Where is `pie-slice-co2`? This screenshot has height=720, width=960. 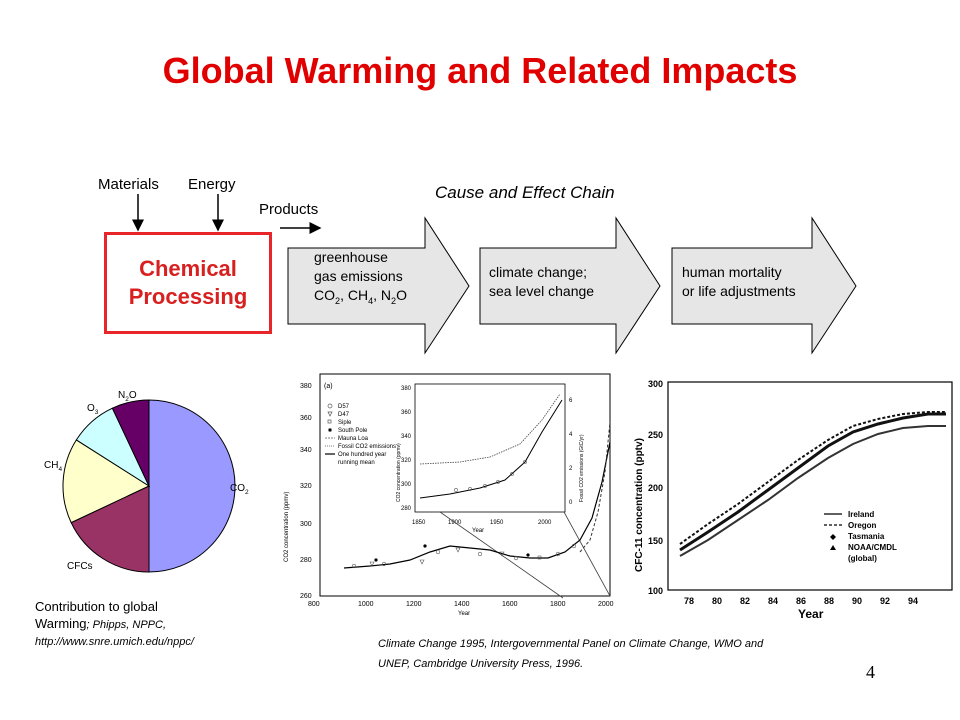 pie-slice-co2 is located at coordinates (192, 486).